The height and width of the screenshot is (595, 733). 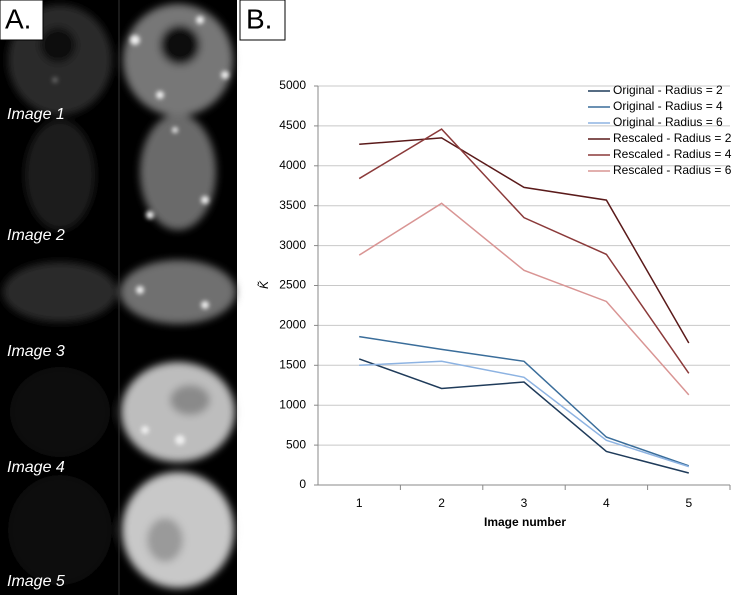 What do you see at coordinates (18, 18) in the screenshot?
I see `panel-label: A.` at bounding box center [18, 18].